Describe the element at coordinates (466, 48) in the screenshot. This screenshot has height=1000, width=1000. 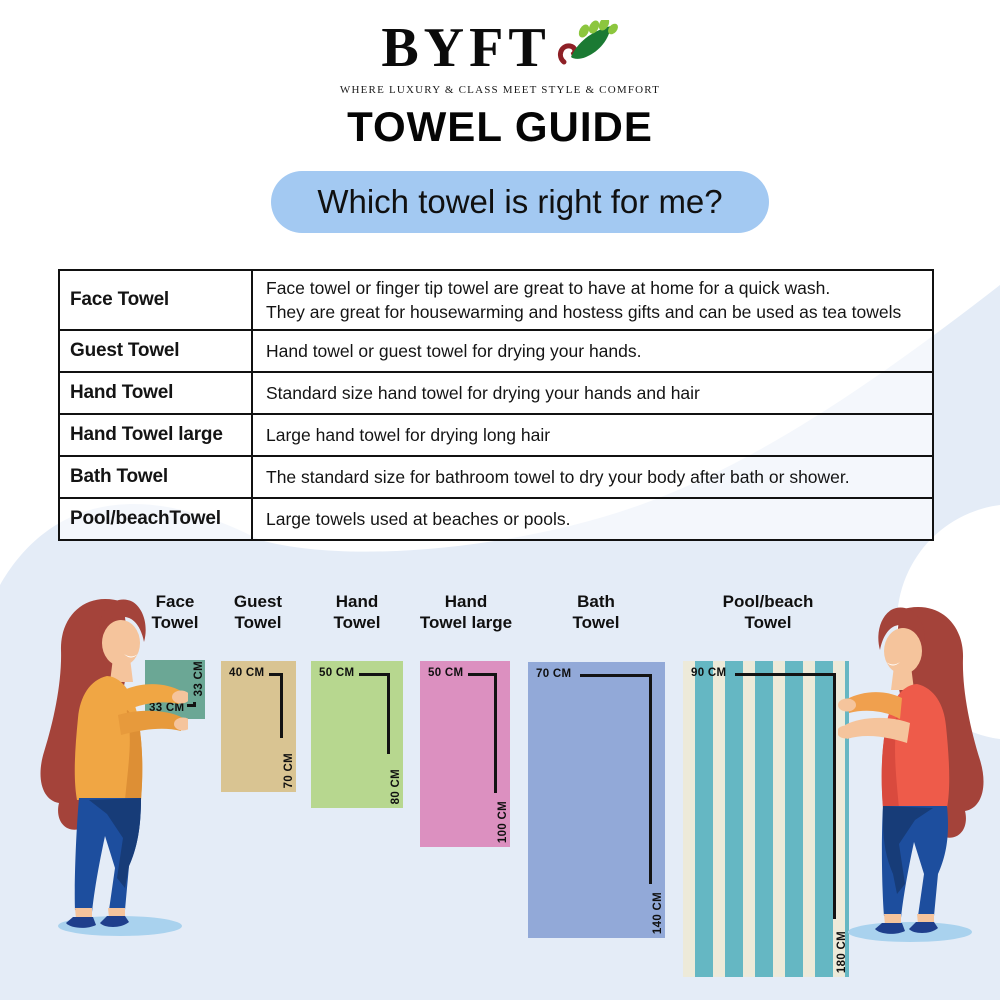
I see `brand-wordmark: BYFT` at that location.